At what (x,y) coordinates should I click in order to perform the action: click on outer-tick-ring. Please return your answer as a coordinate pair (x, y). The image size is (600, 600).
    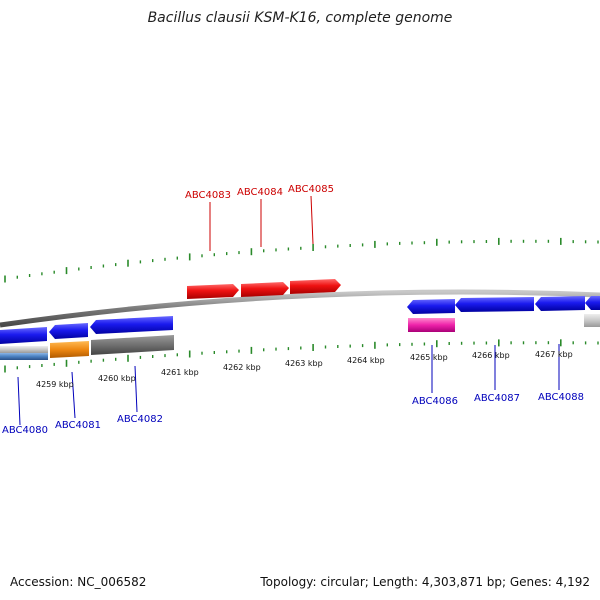
    Looking at the image, I should click on (301, 260).